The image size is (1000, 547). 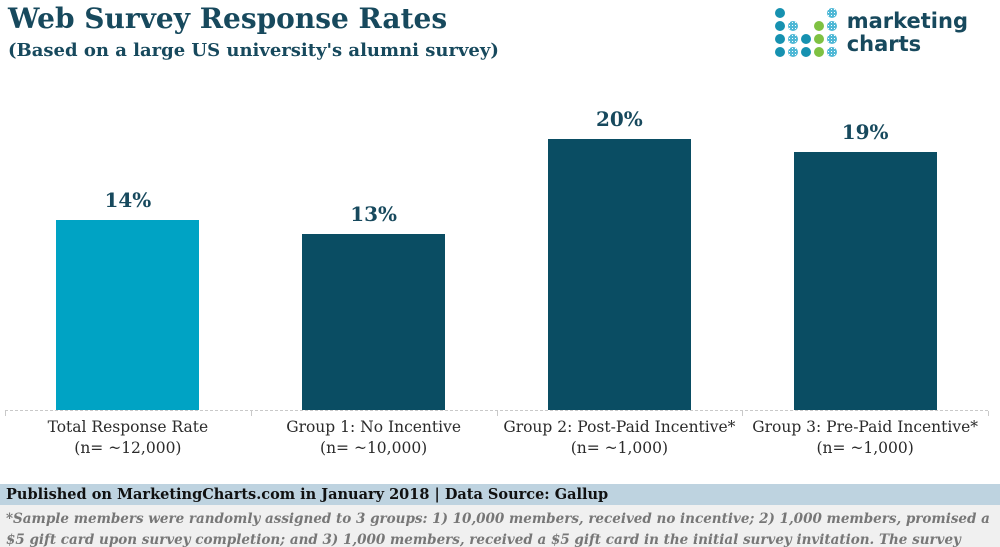 I want to click on page-title: Web Survey Response Rates, so click(x=228, y=18).